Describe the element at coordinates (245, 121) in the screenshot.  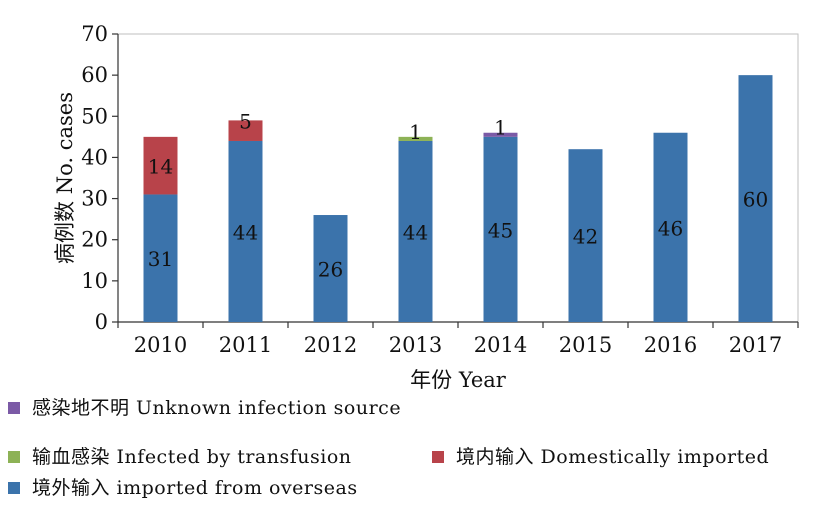
I see `data-label: 5` at that location.